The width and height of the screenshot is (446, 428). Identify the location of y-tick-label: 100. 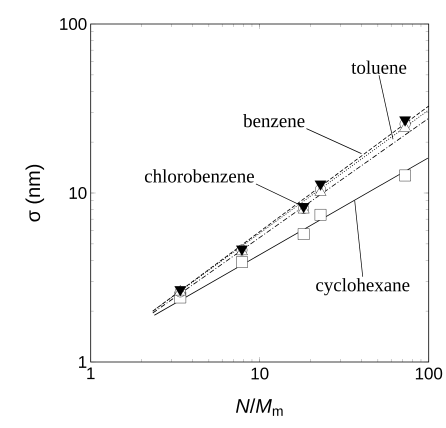
(73, 24).